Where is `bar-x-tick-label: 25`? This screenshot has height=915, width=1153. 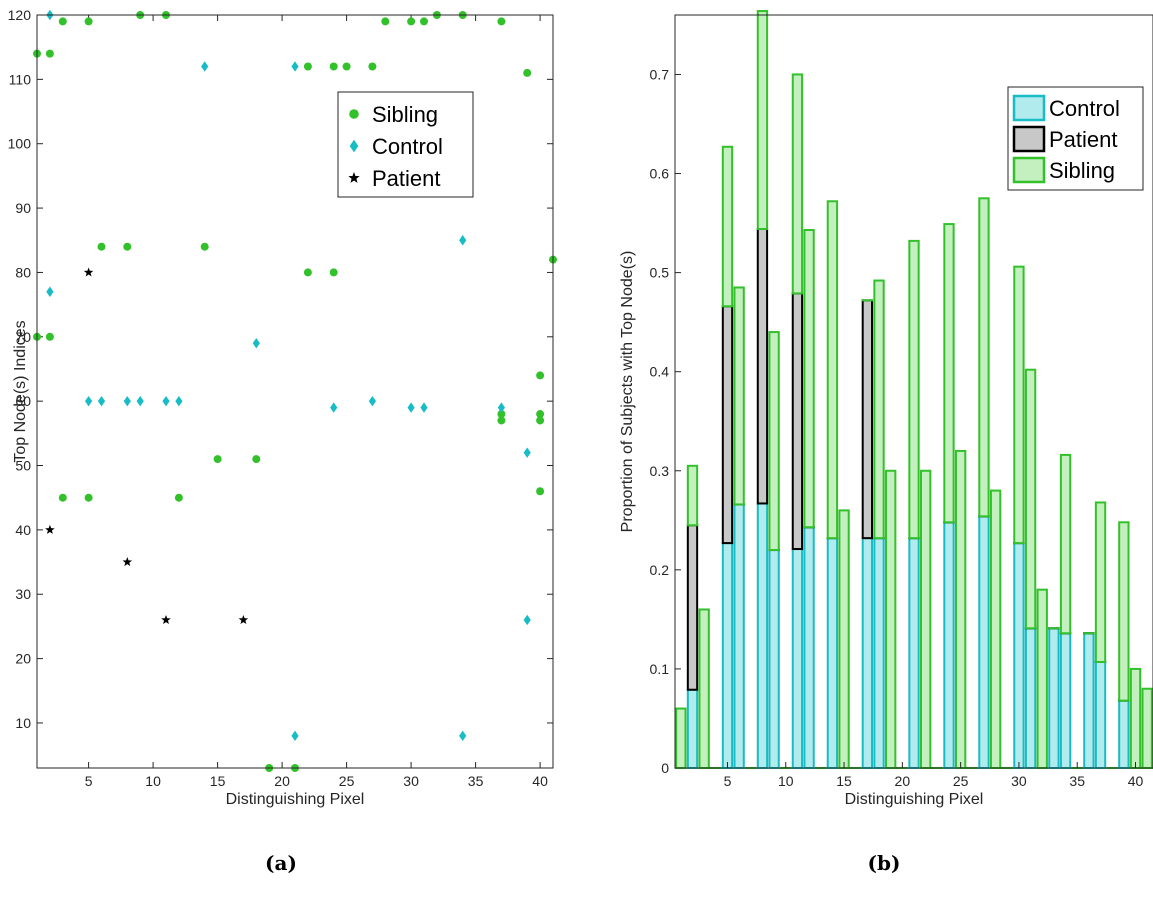 bar-x-tick-label: 25 is located at coordinates (961, 781).